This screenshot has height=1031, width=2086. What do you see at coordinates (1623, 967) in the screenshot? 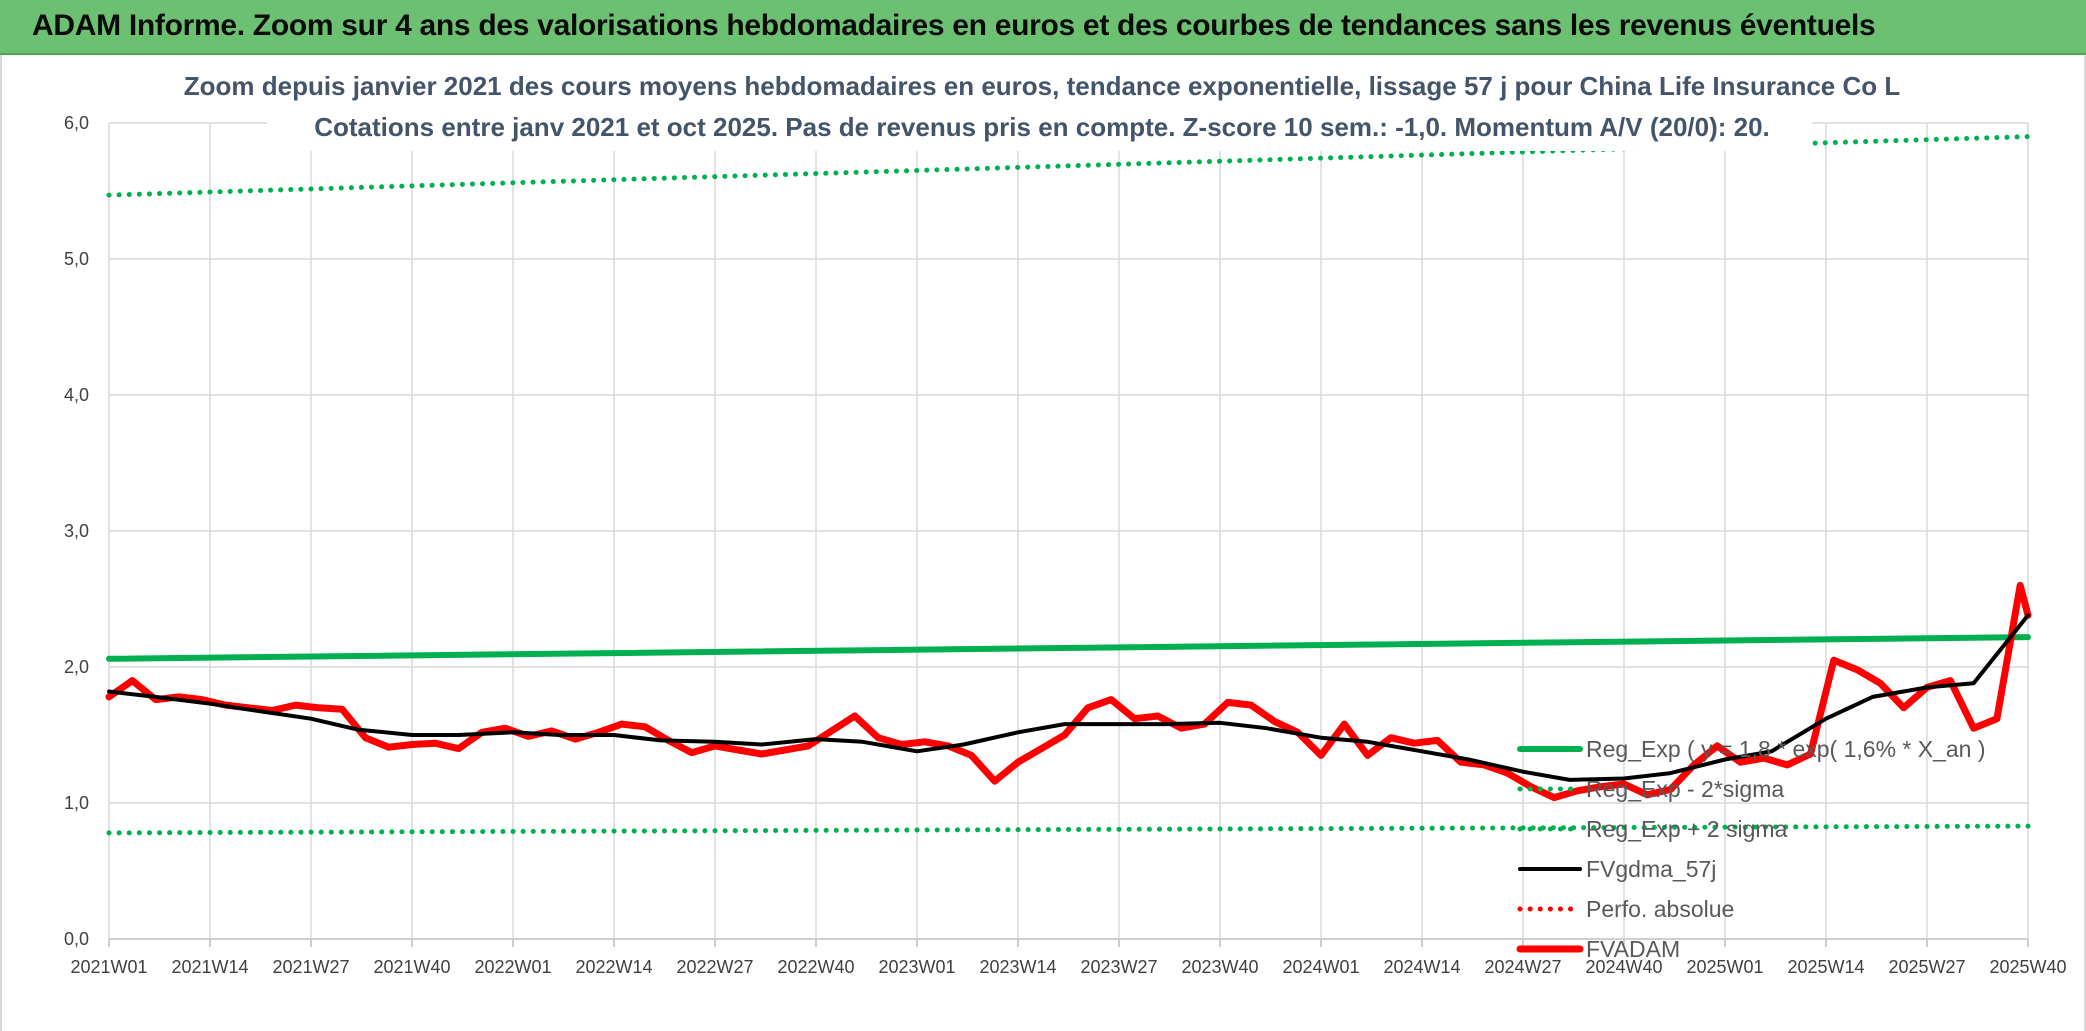
I see `x-tick-label: 2024W40` at bounding box center [1623, 967].